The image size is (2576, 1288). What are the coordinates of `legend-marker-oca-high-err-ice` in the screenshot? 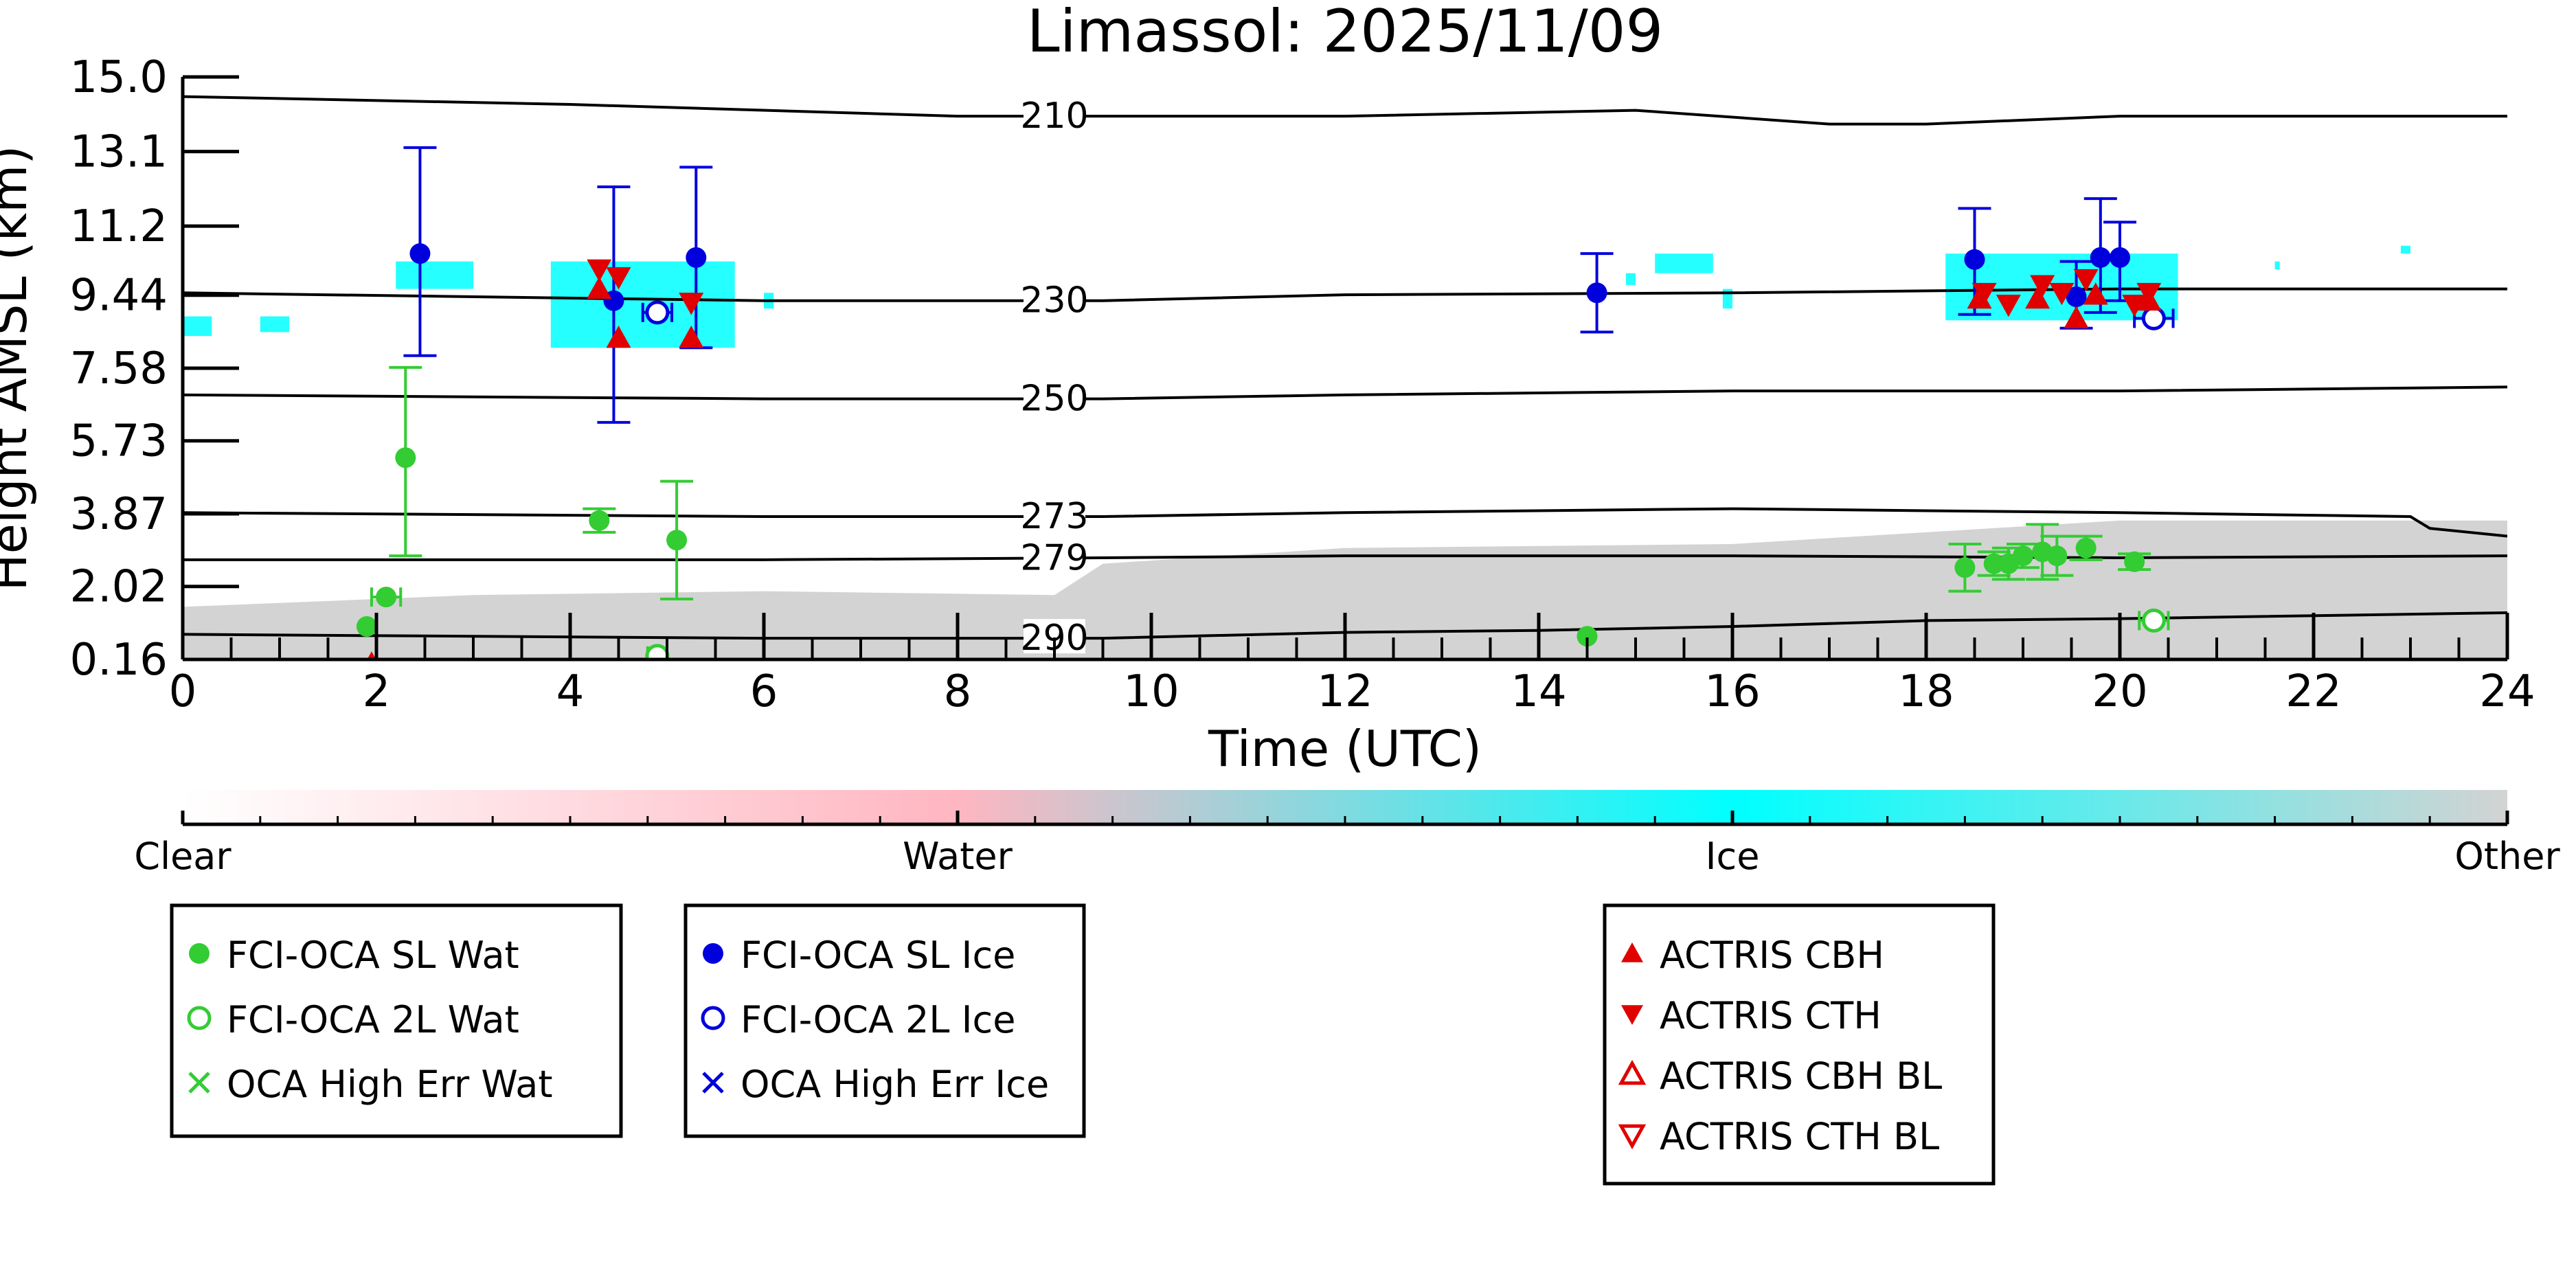 It's located at (713, 1083).